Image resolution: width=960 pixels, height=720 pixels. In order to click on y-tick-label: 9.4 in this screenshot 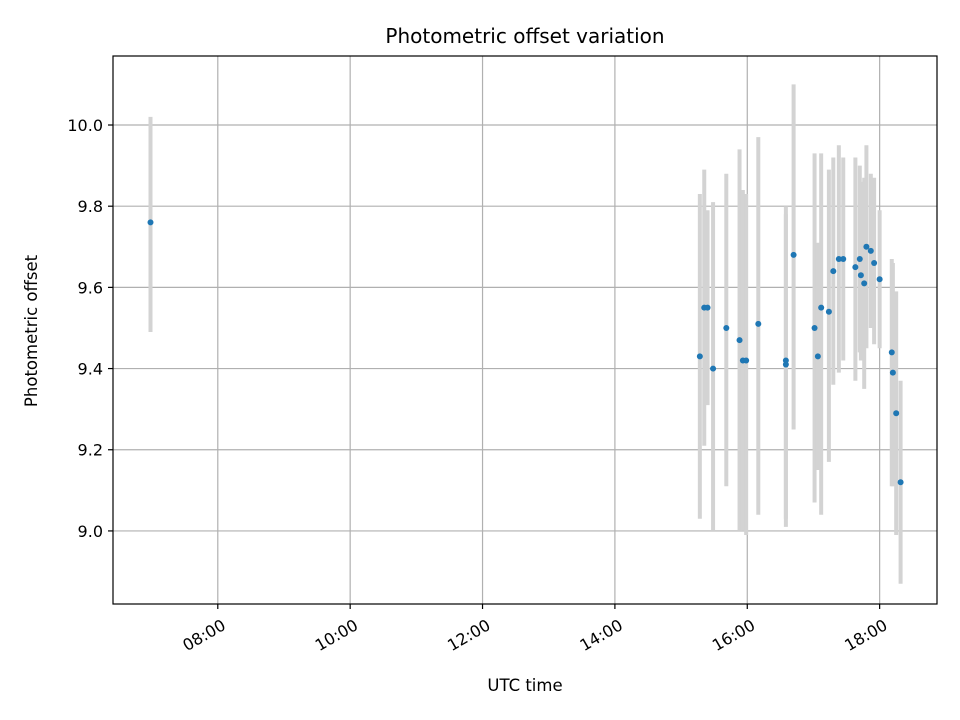, I will do `click(90, 369)`.